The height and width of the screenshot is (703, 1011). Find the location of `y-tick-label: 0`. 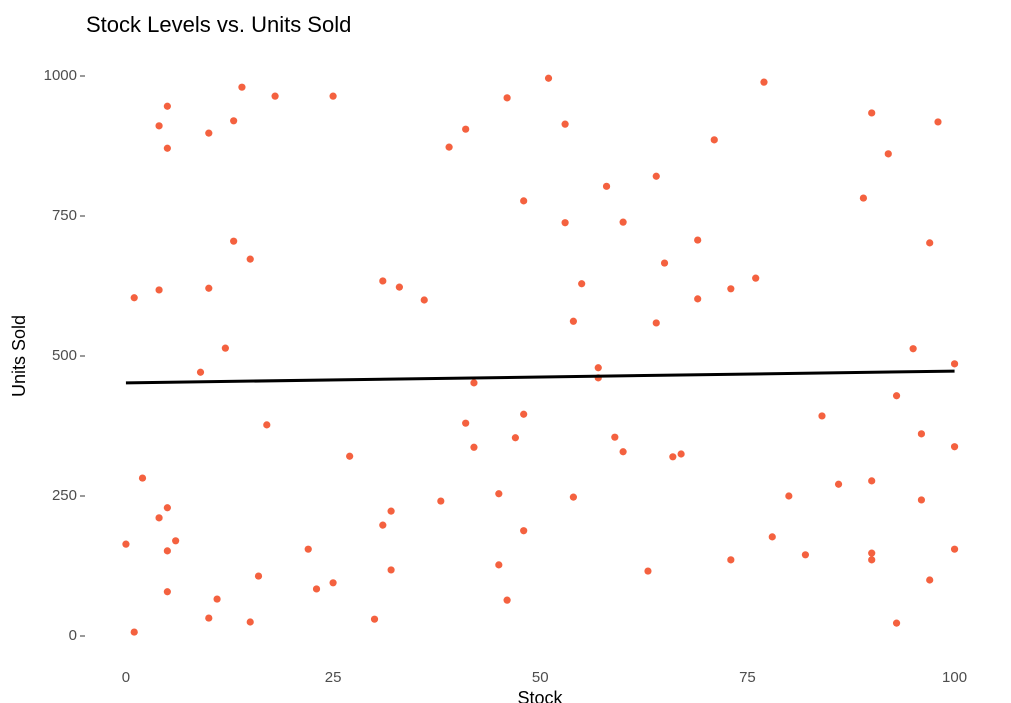

y-tick-label: 0 is located at coordinates (73, 635).